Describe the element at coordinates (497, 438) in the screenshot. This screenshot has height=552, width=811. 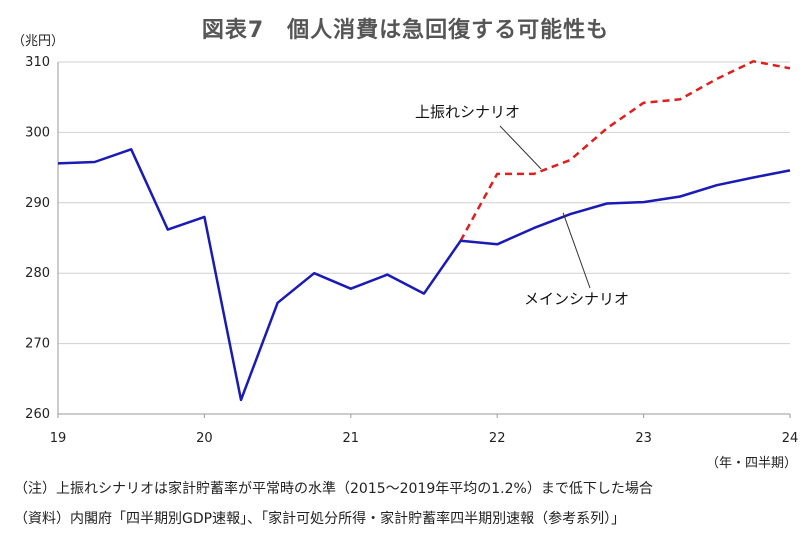
I see `x-tick-label: 22` at that location.